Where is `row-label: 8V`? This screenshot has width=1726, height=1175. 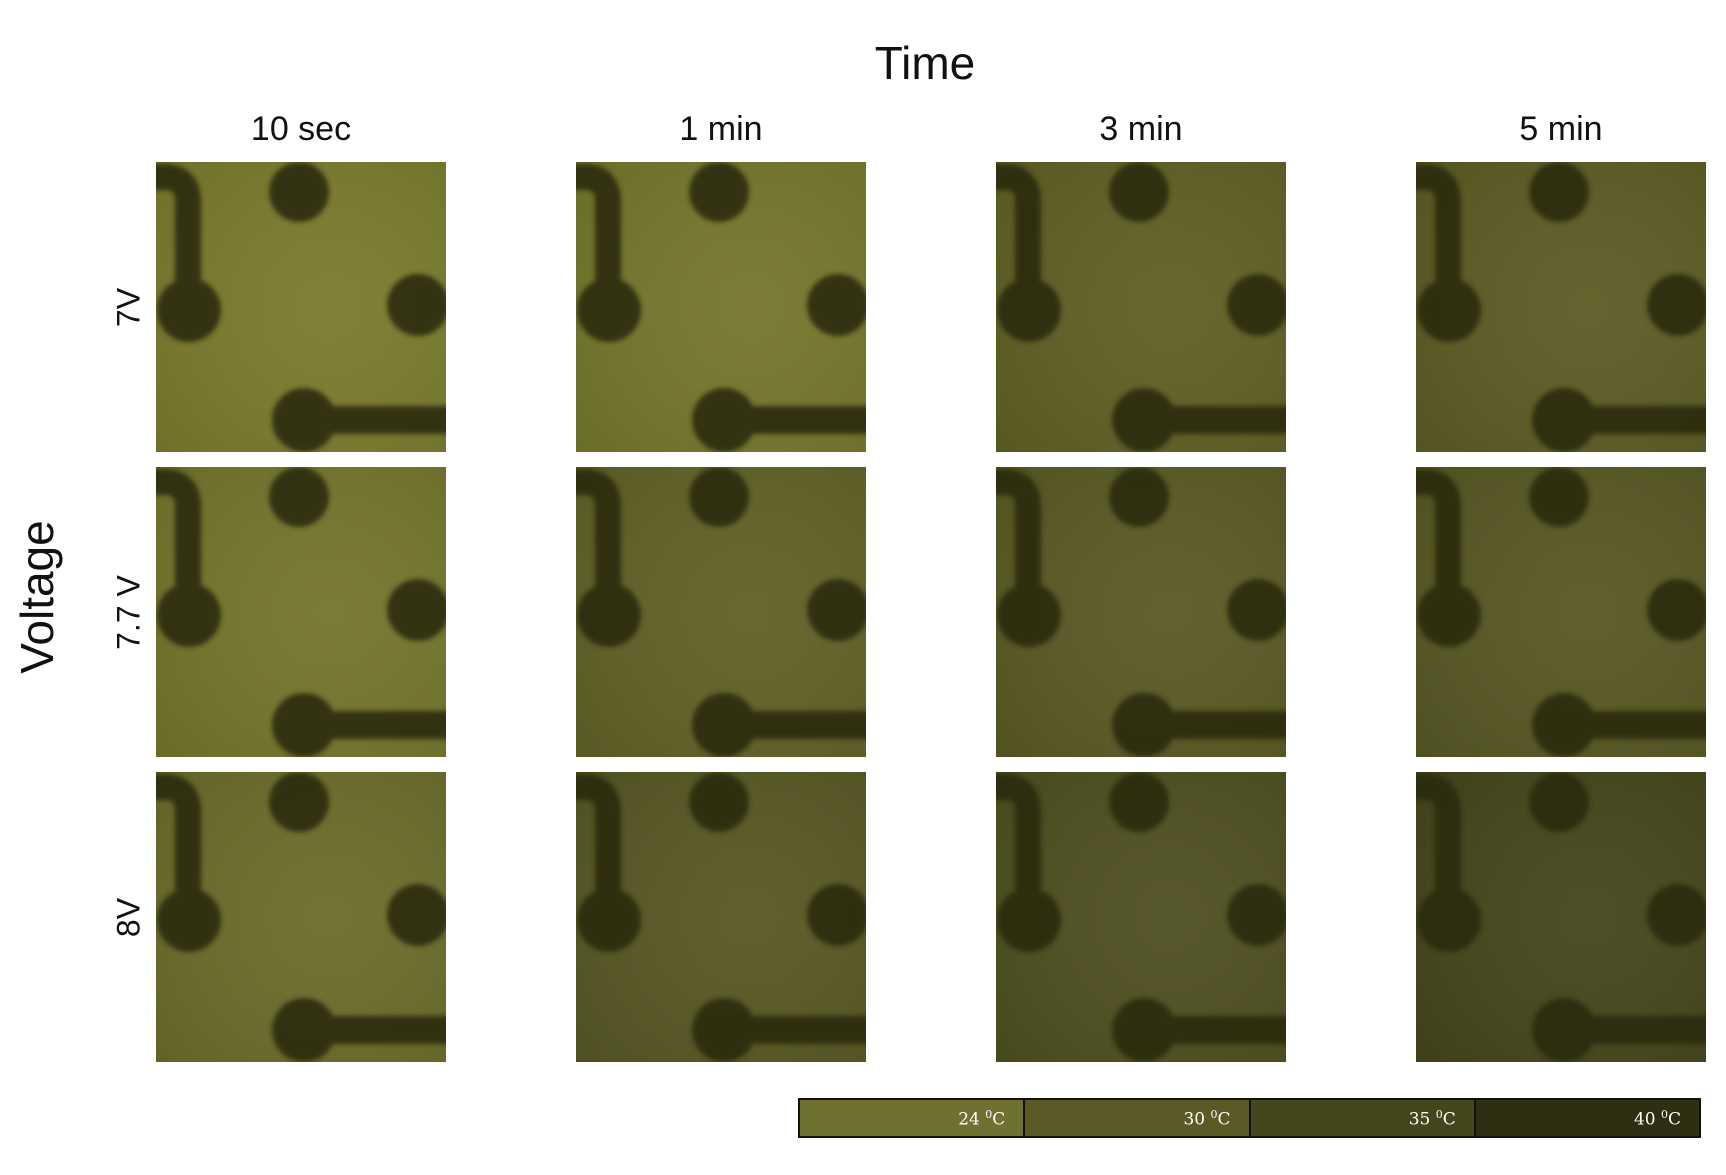
row-label: 8V is located at coordinates (128, 917).